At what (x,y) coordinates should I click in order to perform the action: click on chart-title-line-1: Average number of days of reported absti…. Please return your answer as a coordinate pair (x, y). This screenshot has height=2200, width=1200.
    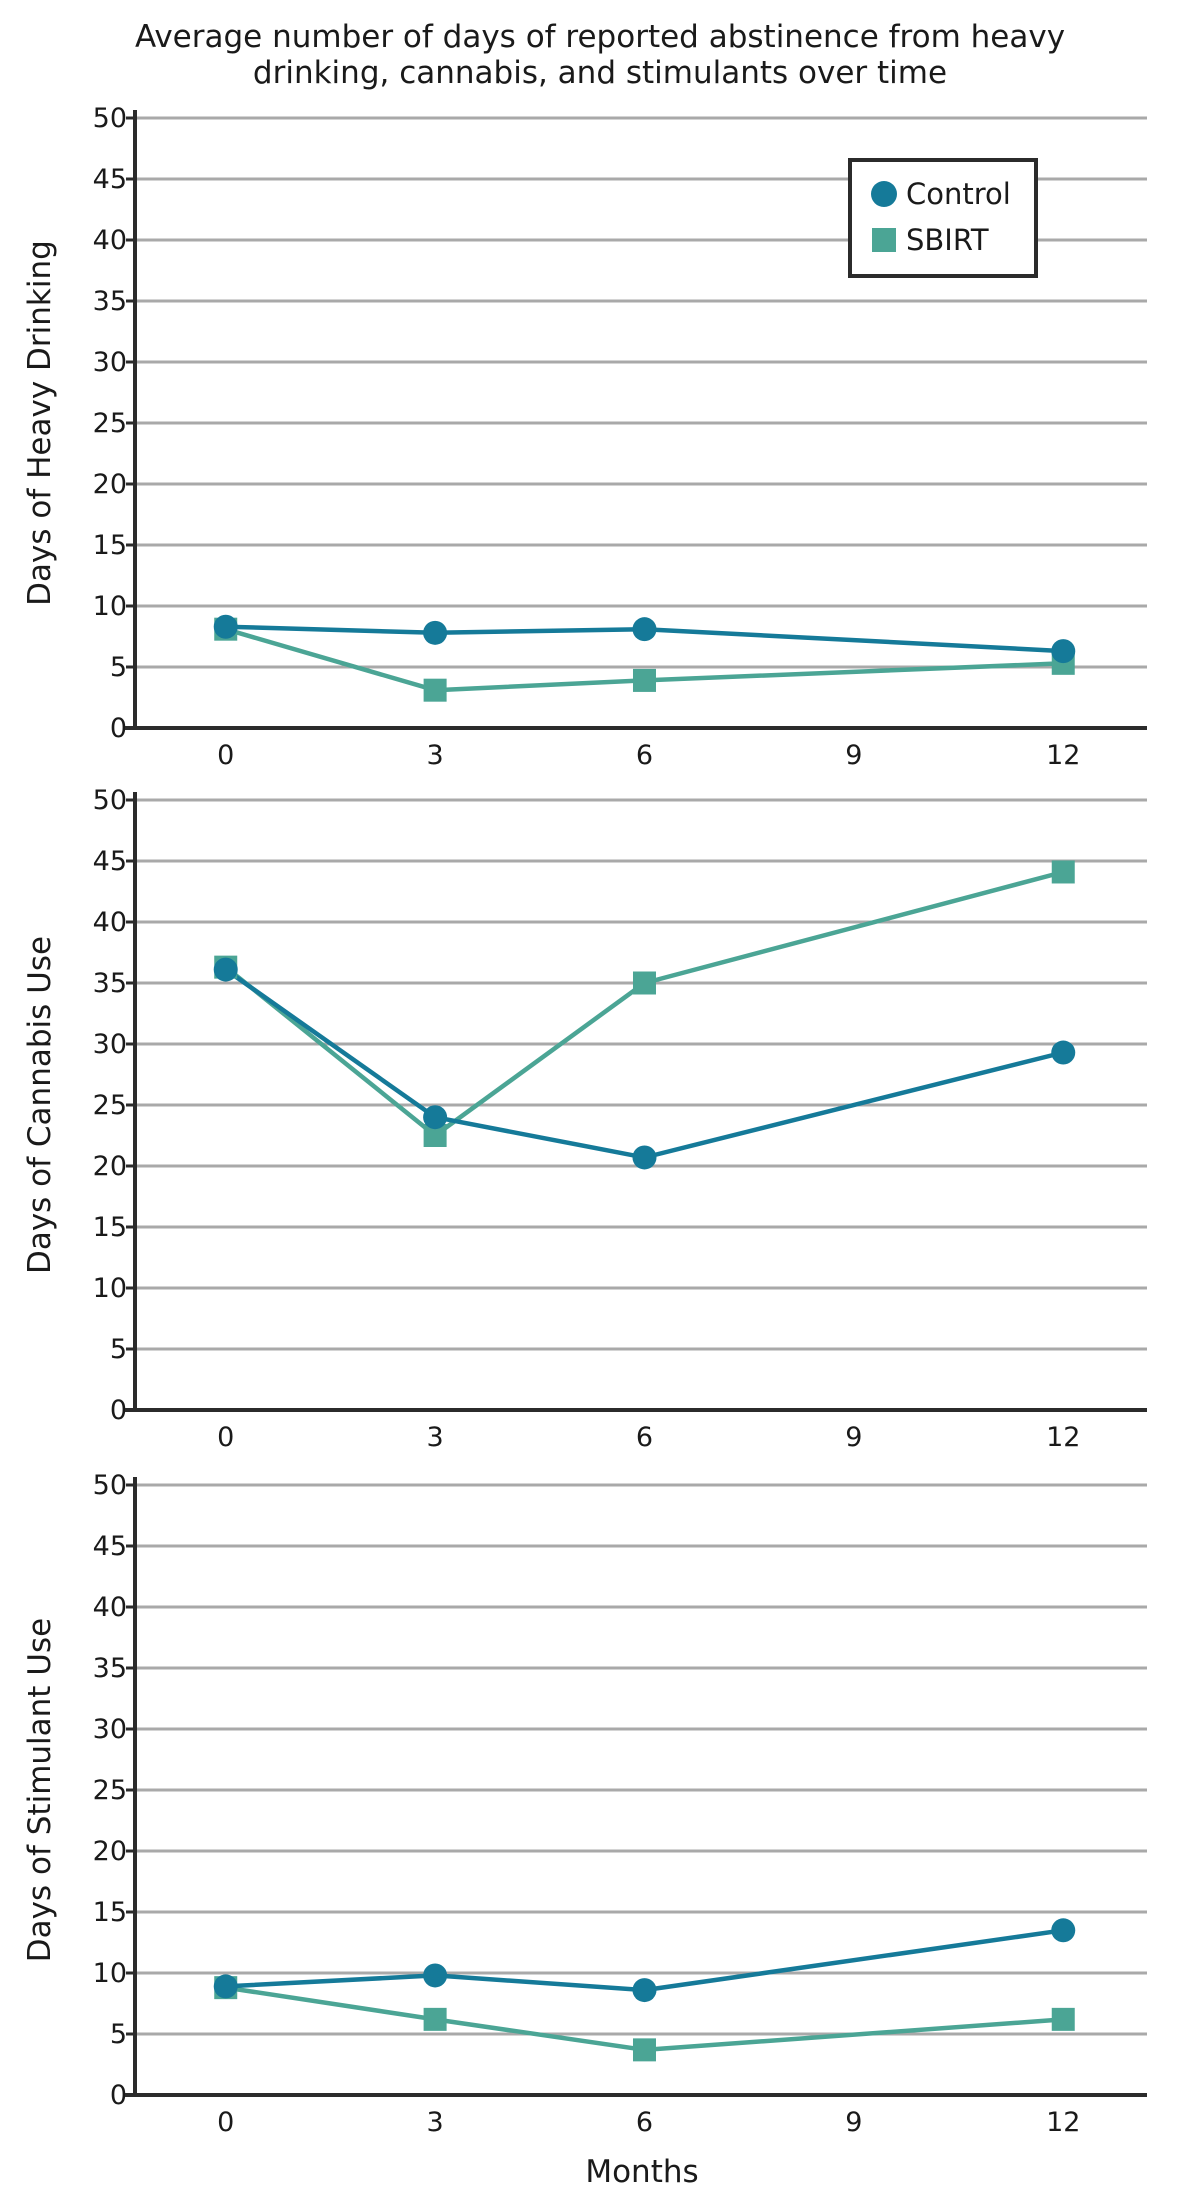
    Looking at the image, I should click on (600, 37).